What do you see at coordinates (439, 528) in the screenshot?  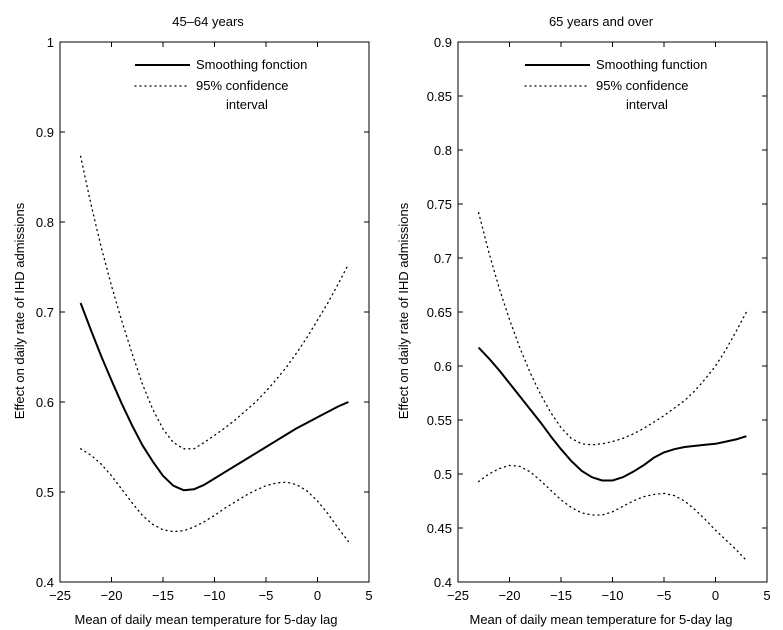 I see `y-tick-label: 0.45` at bounding box center [439, 528].